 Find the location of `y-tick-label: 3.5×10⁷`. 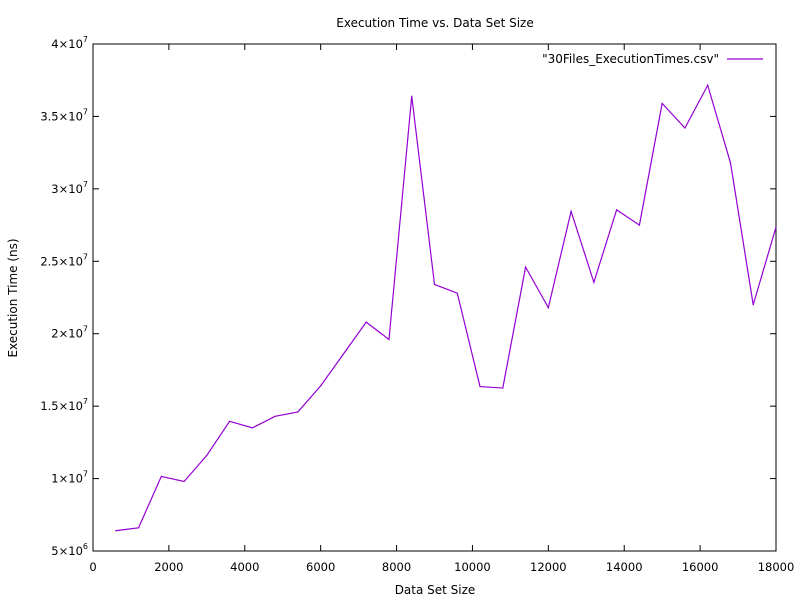

y-tick-label: 3.5×10⁷ is located at coordinates (64, 115).